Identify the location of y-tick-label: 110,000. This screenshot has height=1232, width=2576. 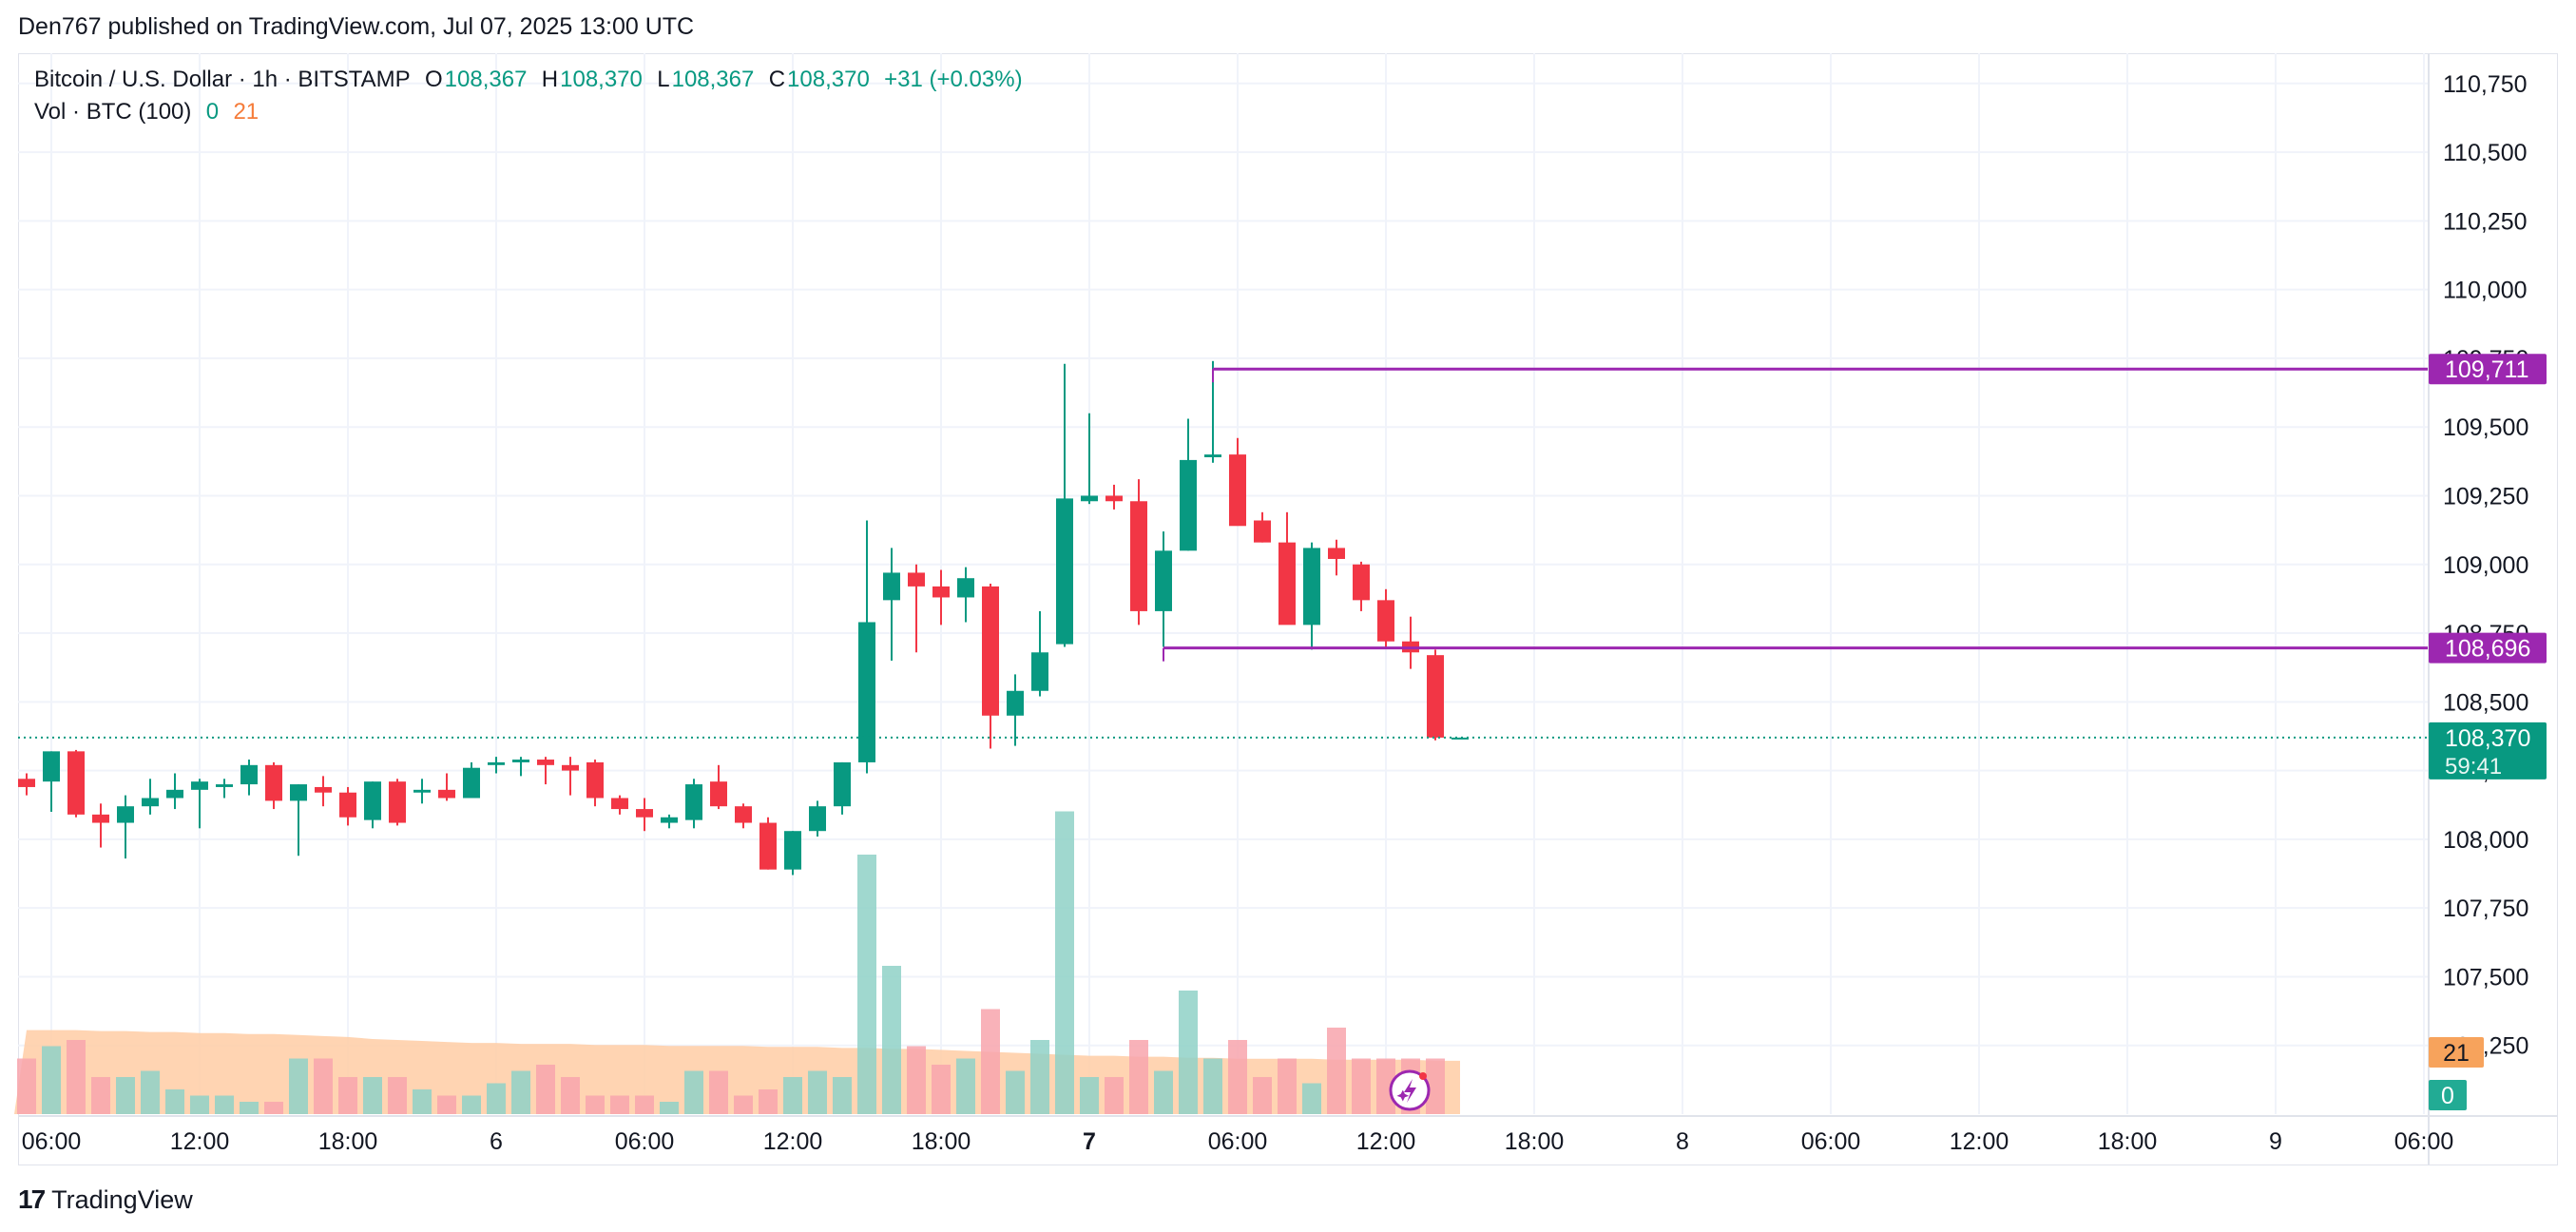
(2485, 291).